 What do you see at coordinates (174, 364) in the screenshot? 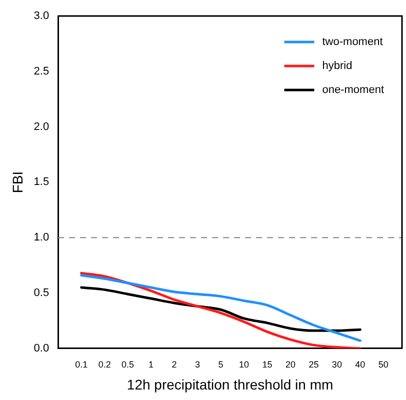
I see `x-tick-label: 2` at bounding box center [174, 364].